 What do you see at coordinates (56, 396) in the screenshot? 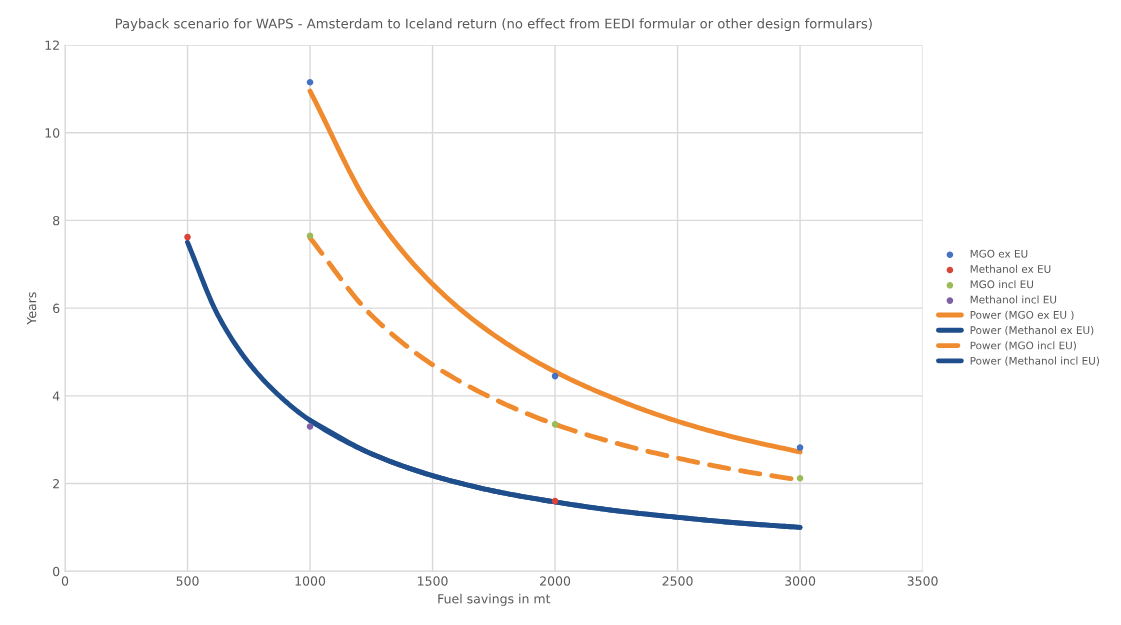
I see `y-tick-label: 4` at bounding box center [56, 396].